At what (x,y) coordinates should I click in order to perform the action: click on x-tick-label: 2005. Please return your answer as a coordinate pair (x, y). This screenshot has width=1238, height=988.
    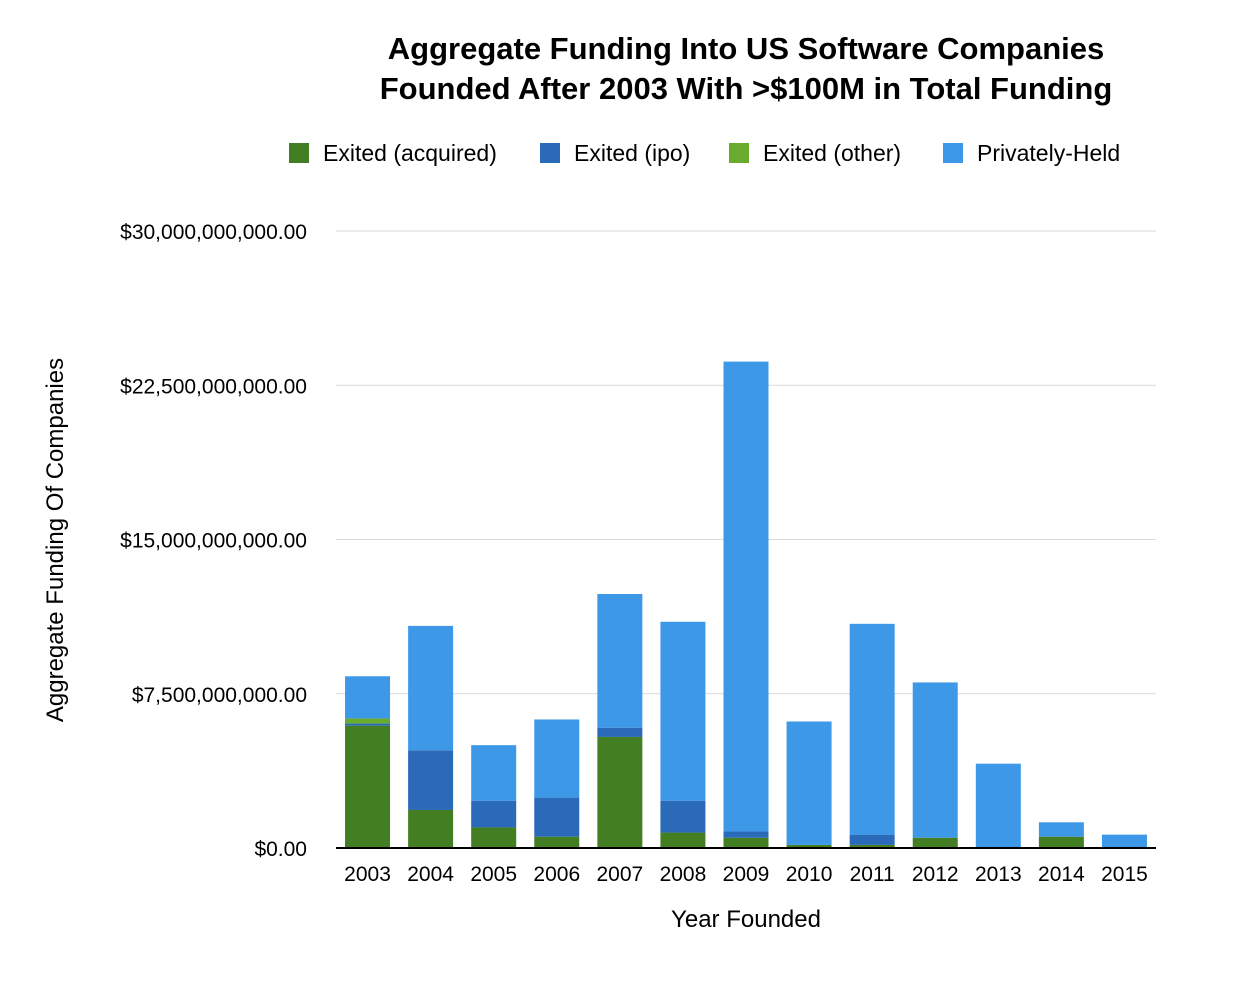
    Looking at the image, I should click on (493, 874).